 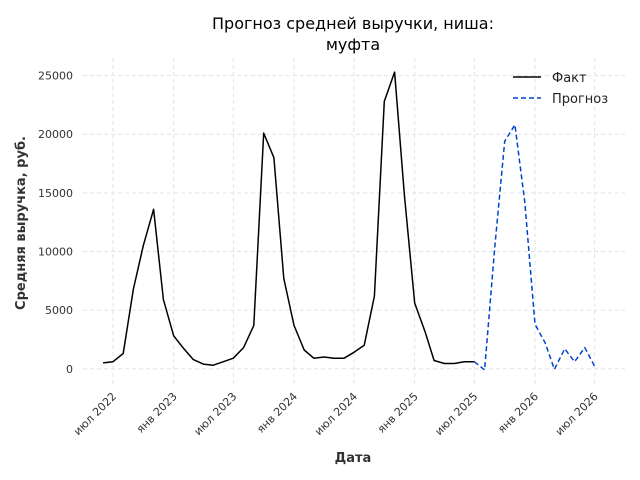 I want to click on x-tick-label: янв 2026, so click(x=518, y=413).